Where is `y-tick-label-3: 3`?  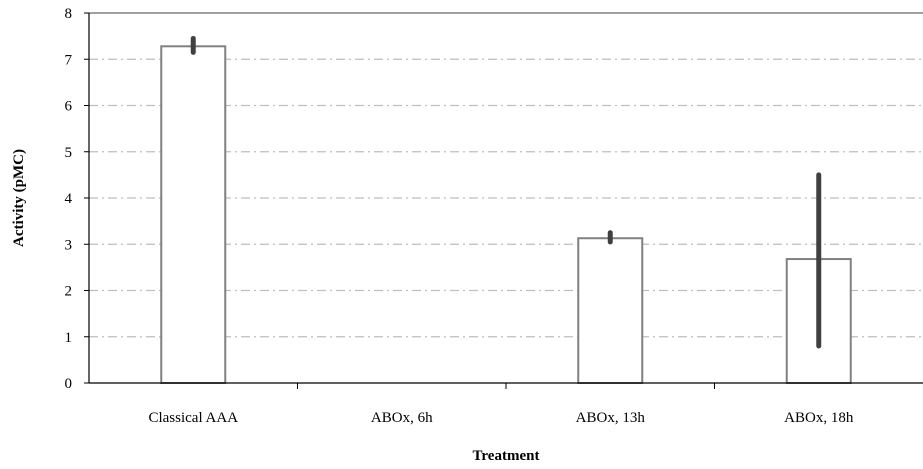
y-tick-label-3: 3 is located at coordinates (69, 245).